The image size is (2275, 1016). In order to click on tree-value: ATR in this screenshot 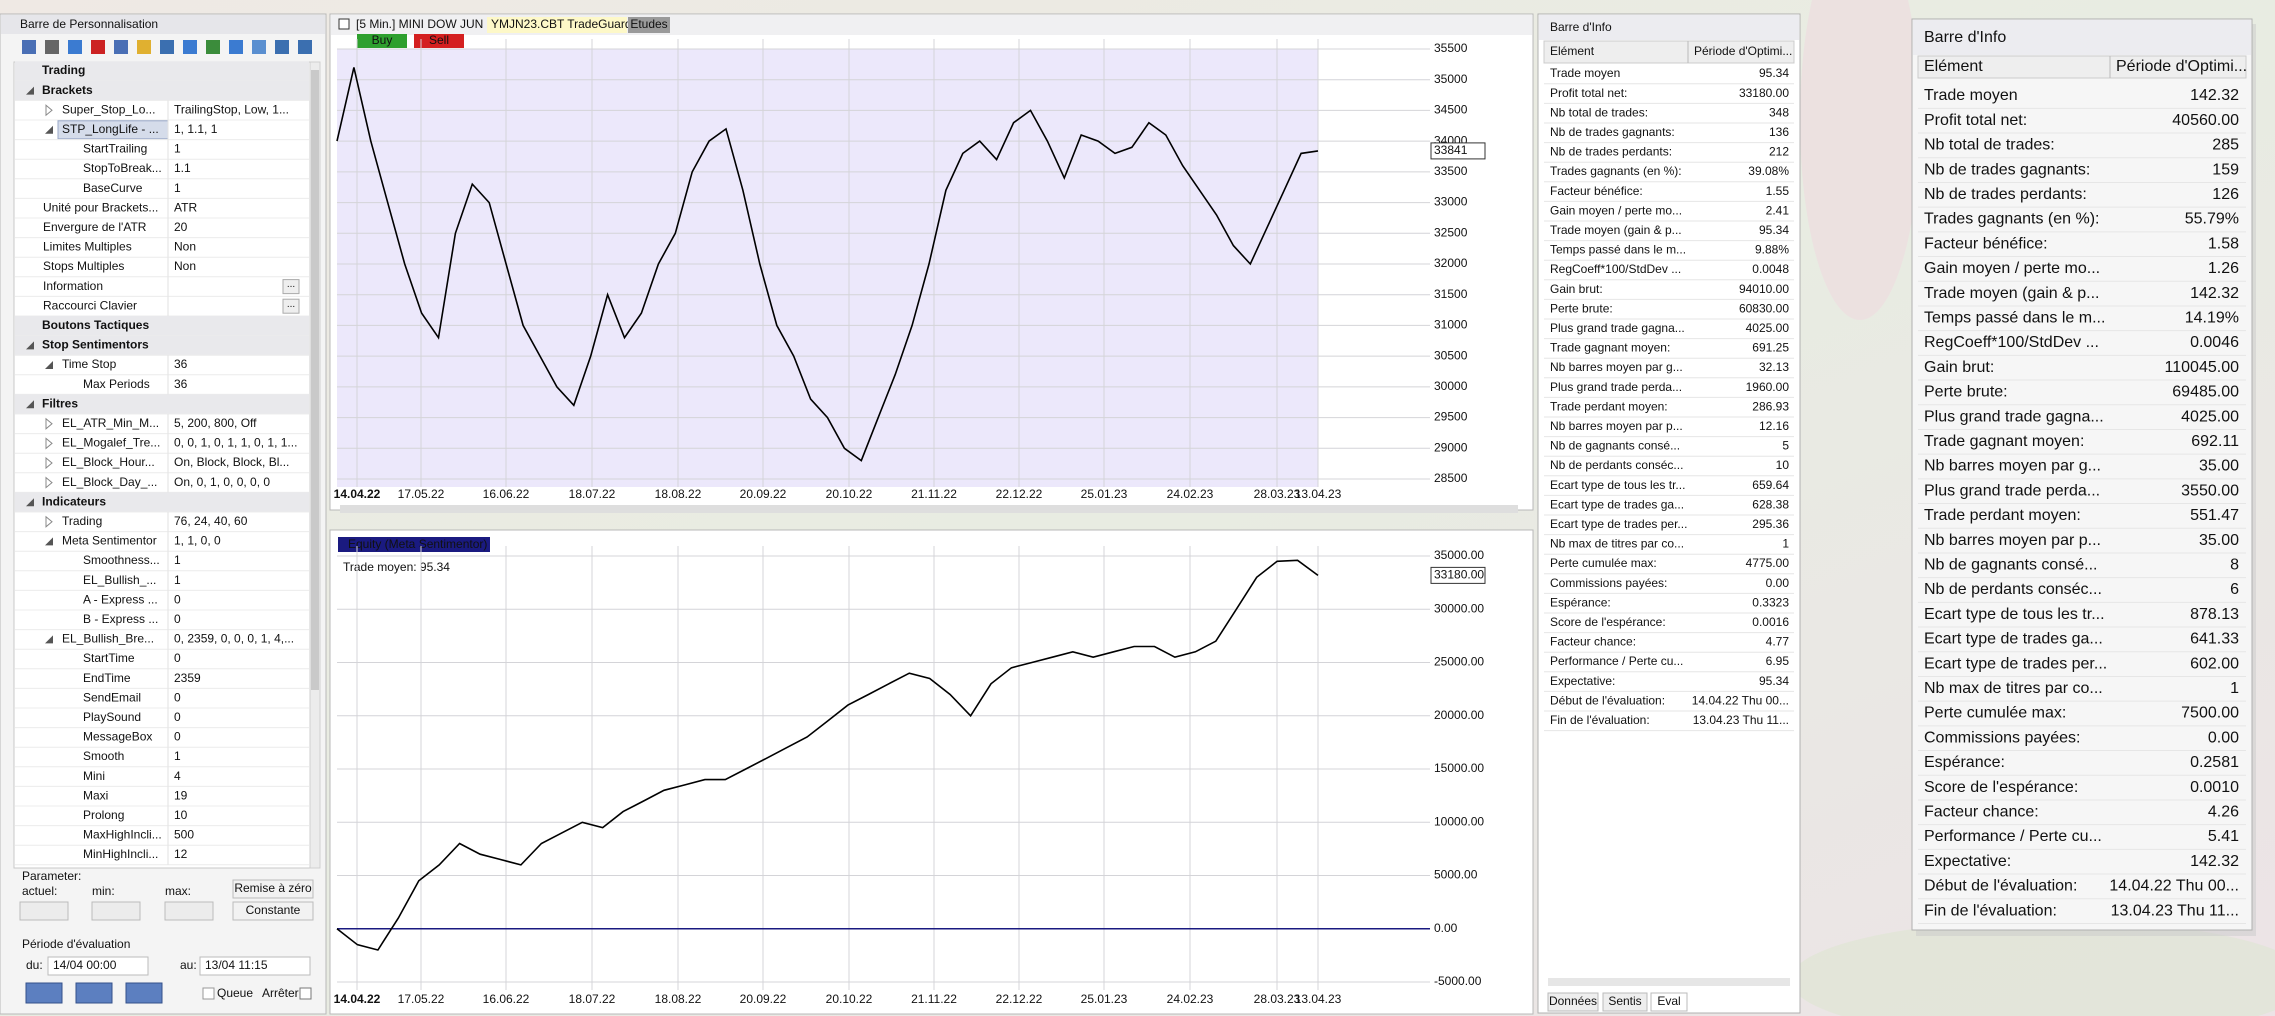, I will do `click(185, 207)`.